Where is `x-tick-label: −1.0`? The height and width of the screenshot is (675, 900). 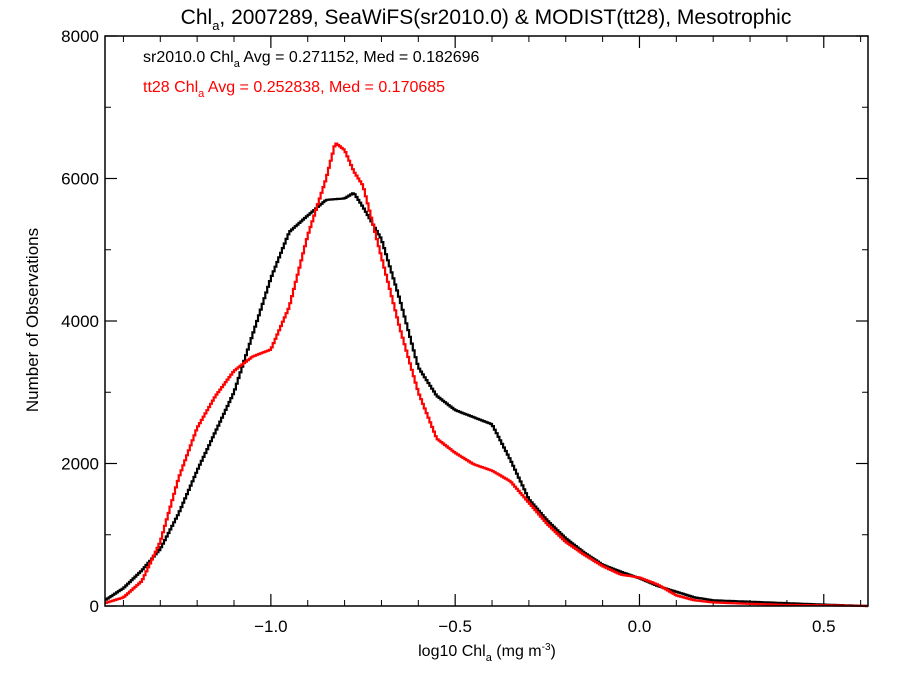
x-tick-label: −1.0 is located at coordinates (271, 626).